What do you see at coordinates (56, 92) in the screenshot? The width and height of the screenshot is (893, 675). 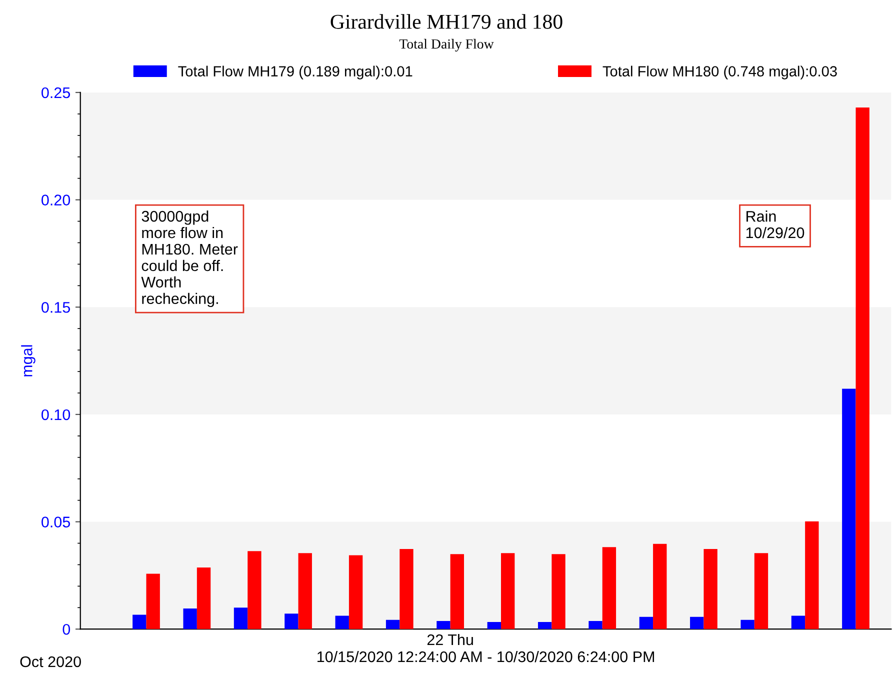 I see `y-tick-label: 0.25` at bounding box center [56, 92].